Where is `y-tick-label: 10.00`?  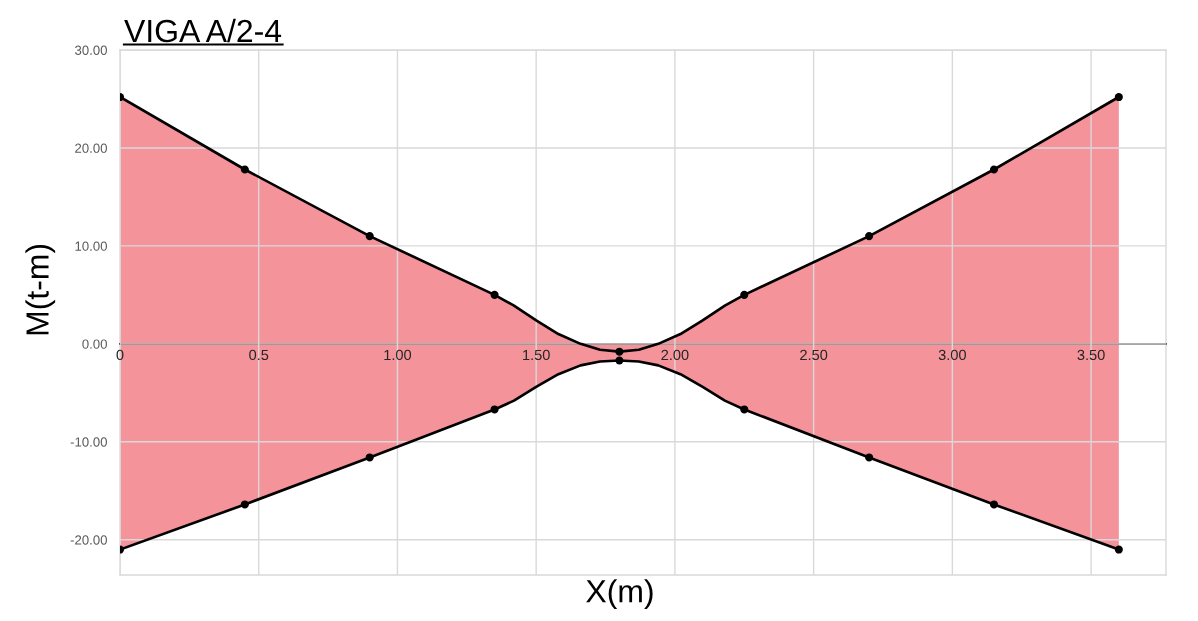
y-tick-label: 10.00 is located at coordinates (91, 246).